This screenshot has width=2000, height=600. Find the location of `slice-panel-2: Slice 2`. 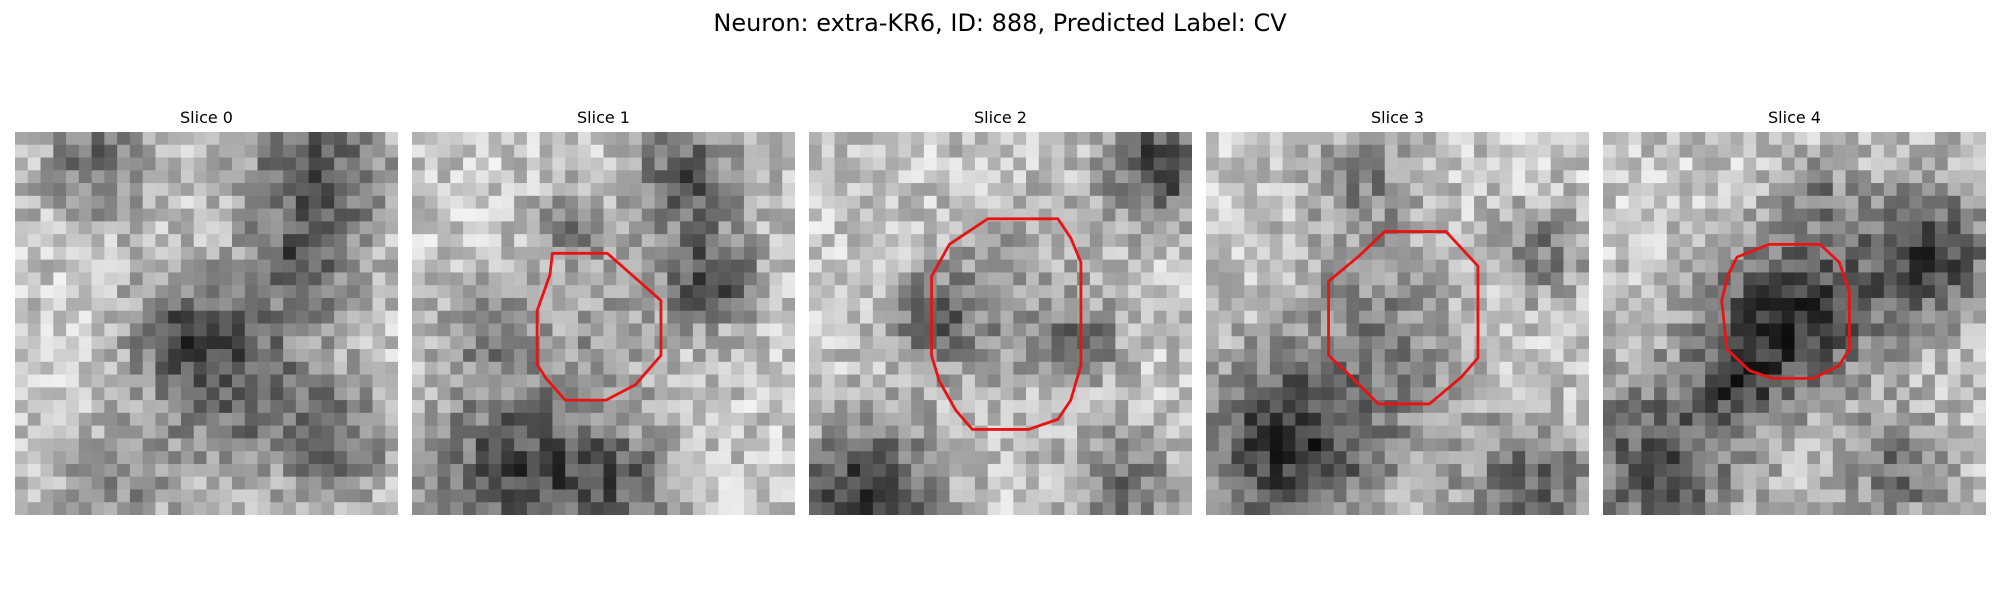

slice-panel-2: Slice 2 is located at coordinates (1000, 311).